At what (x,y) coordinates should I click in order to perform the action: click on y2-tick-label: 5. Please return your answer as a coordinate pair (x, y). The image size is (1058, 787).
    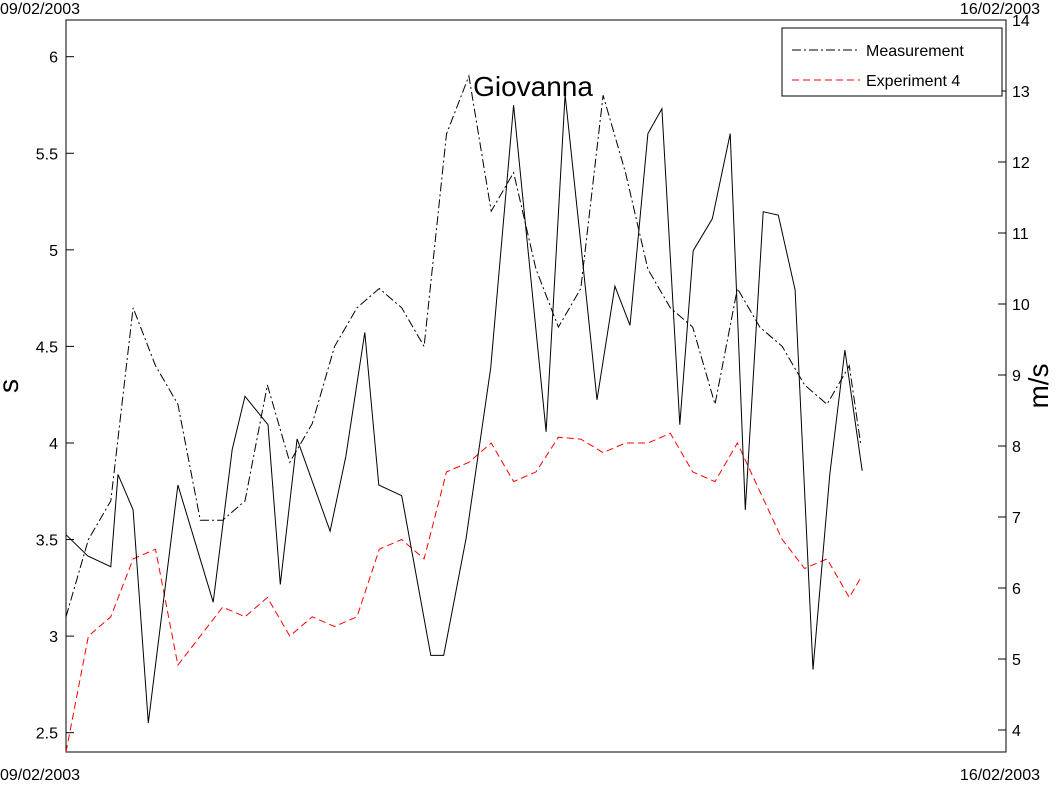
    Looking at the image, I should click on (1016, 660).